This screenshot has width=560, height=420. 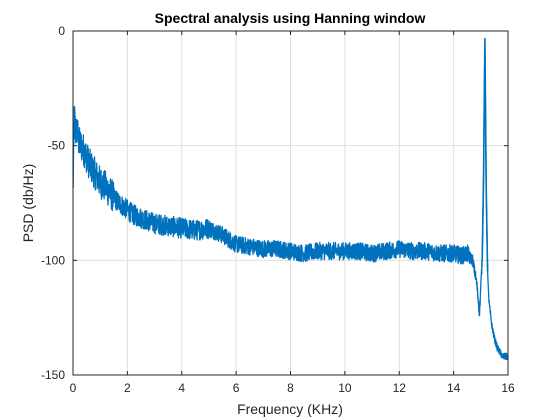 I want to click on chart-title: Spectral analysis using Hanning window, so click(x=290, y=18).